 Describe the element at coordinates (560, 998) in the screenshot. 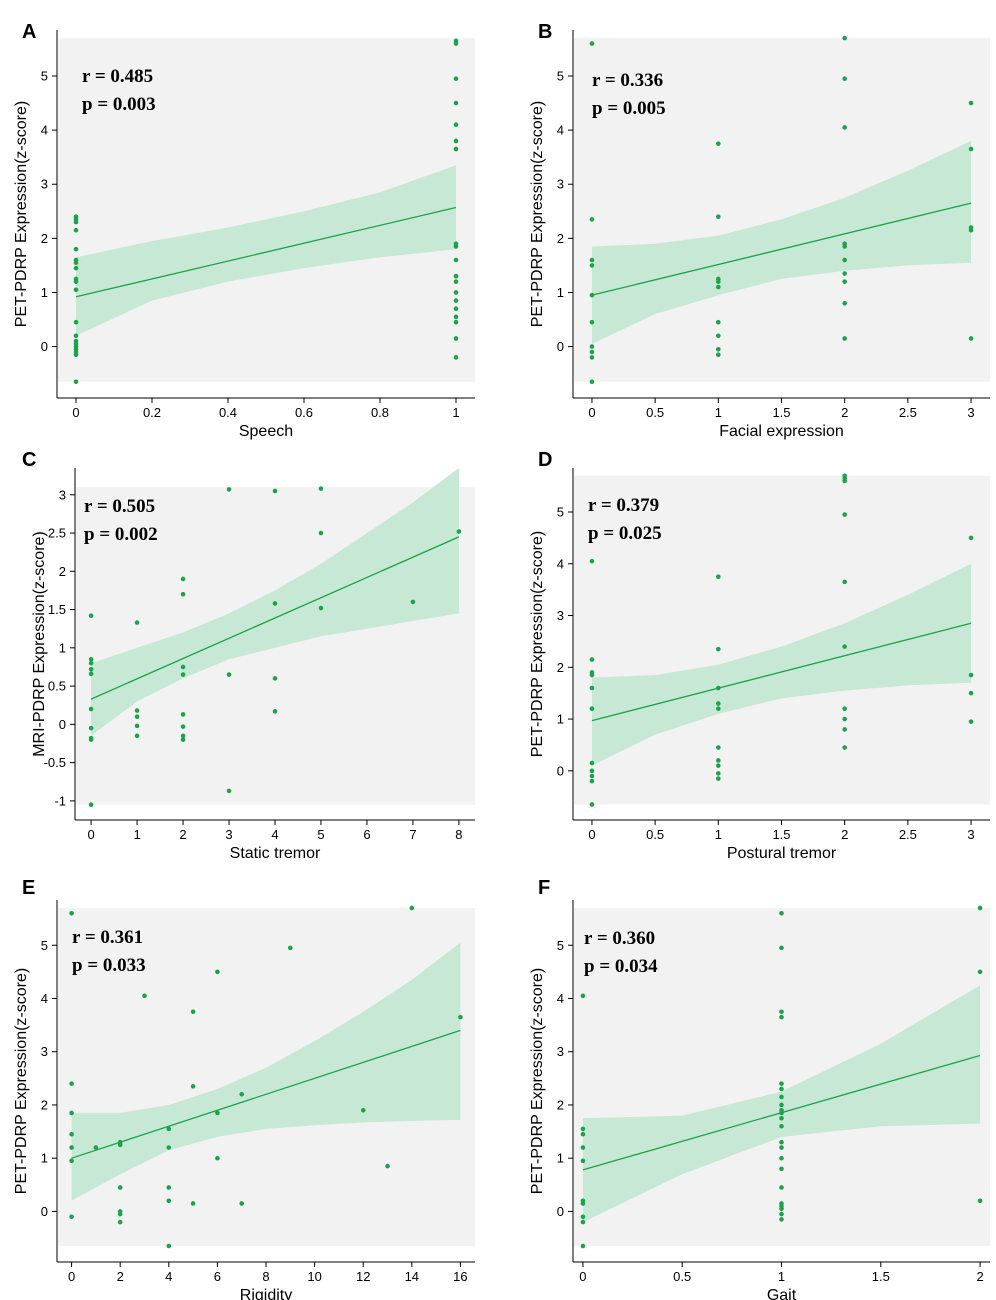

I see `y-tick-label: 4` at that location.